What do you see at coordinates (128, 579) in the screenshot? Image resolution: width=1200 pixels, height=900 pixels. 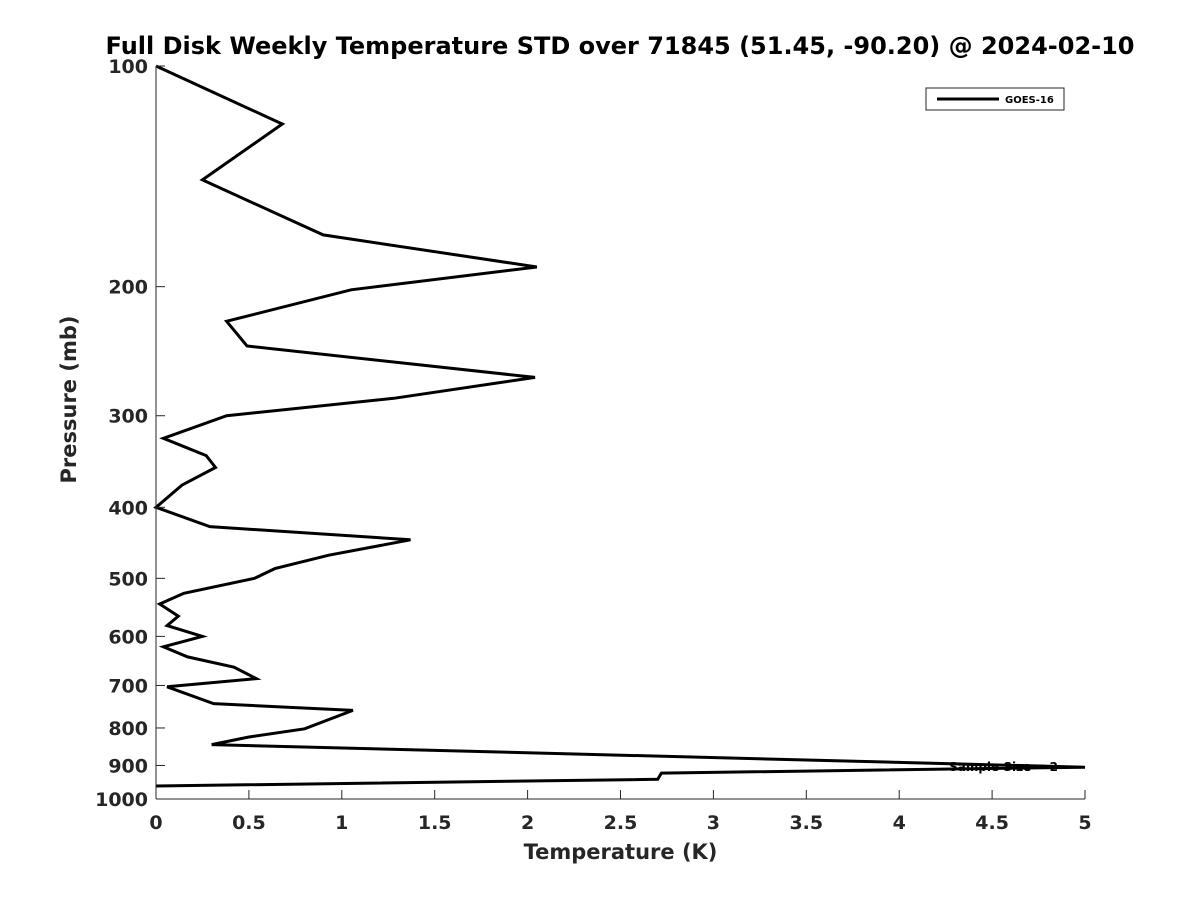 I see `y-tick-label: 500` at bounding box center [128, 579].